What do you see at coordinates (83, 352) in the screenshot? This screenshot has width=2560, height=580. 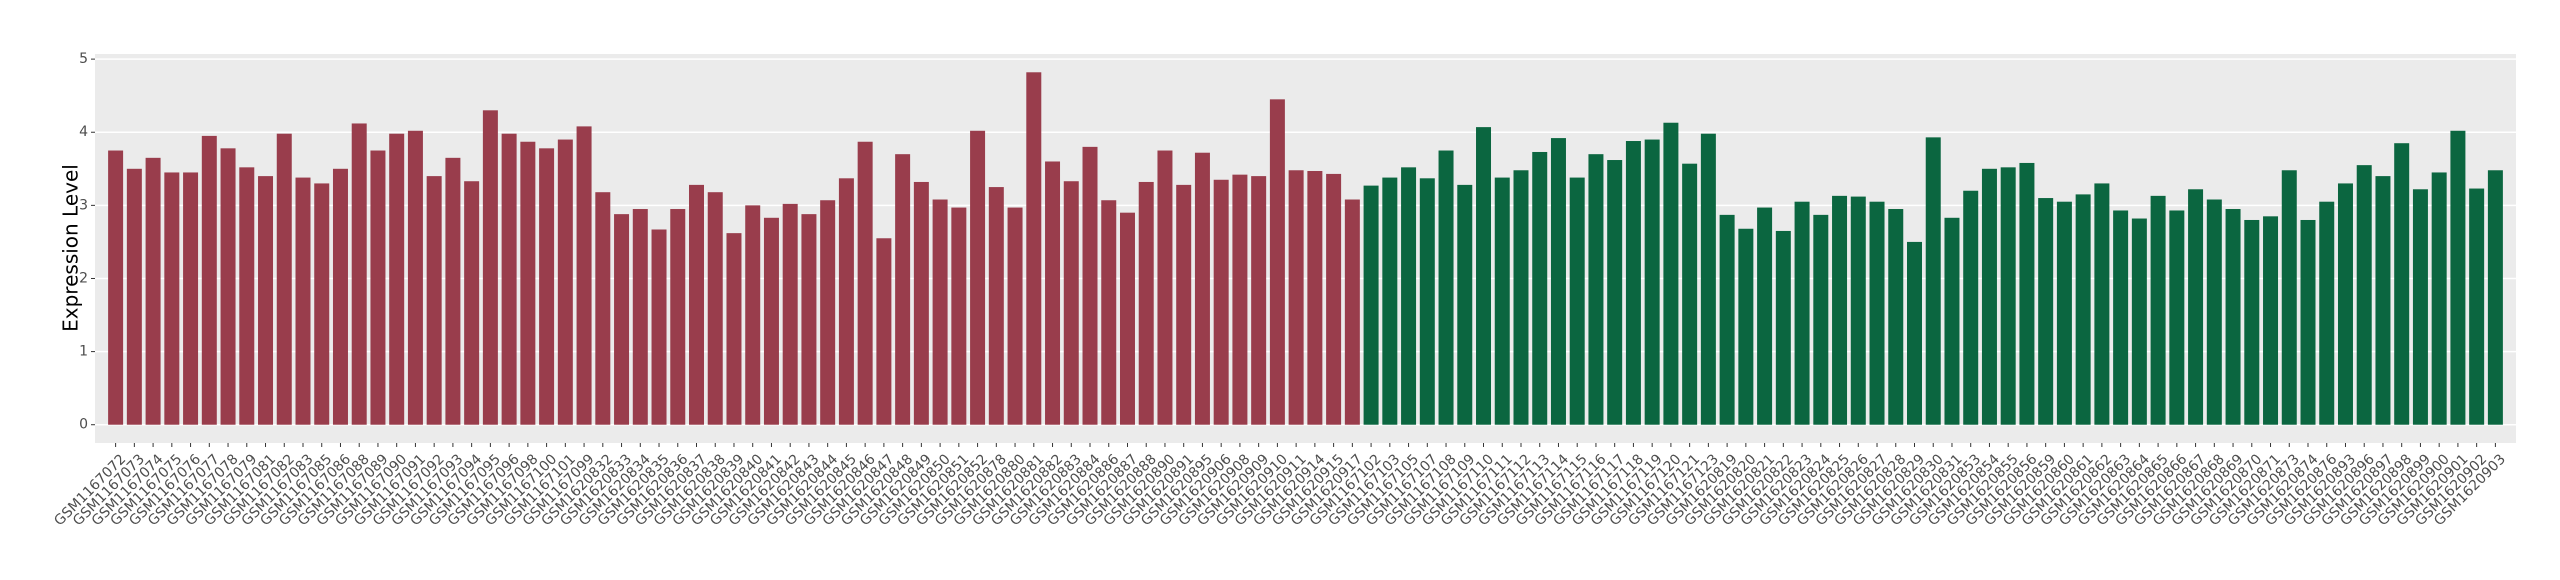 I see `y-tick-label: 1` at bounding box center [83, 352].